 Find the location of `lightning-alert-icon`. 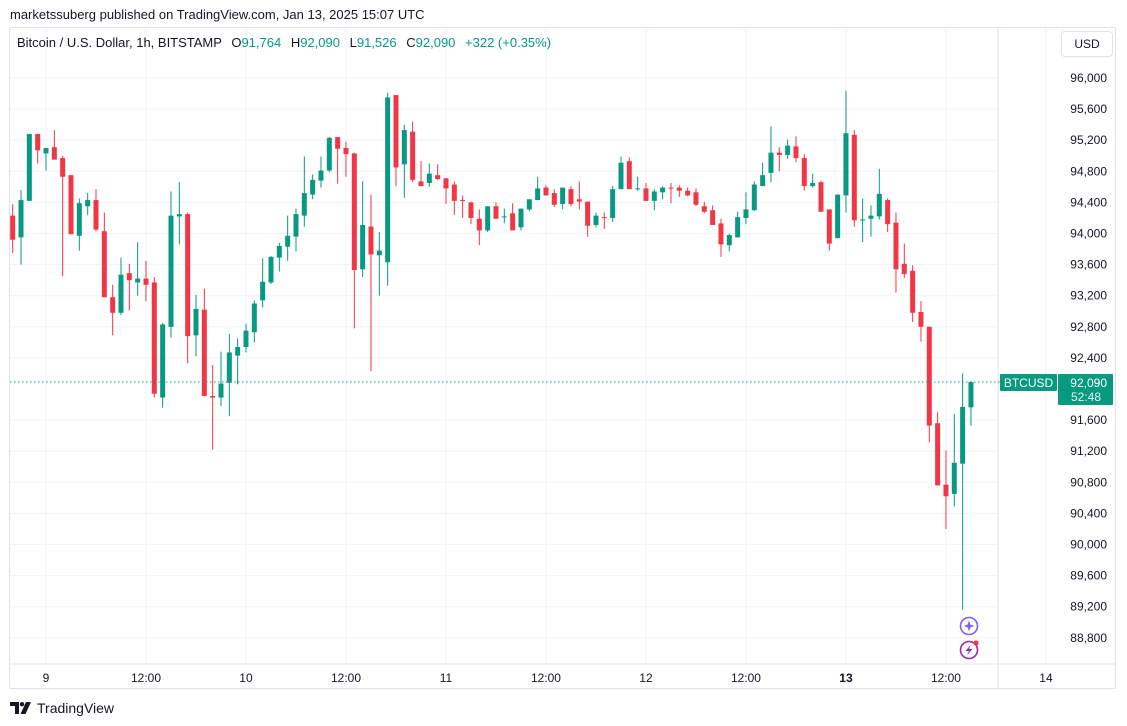

lightning-alert-icon is located at coordinates (969, 650).